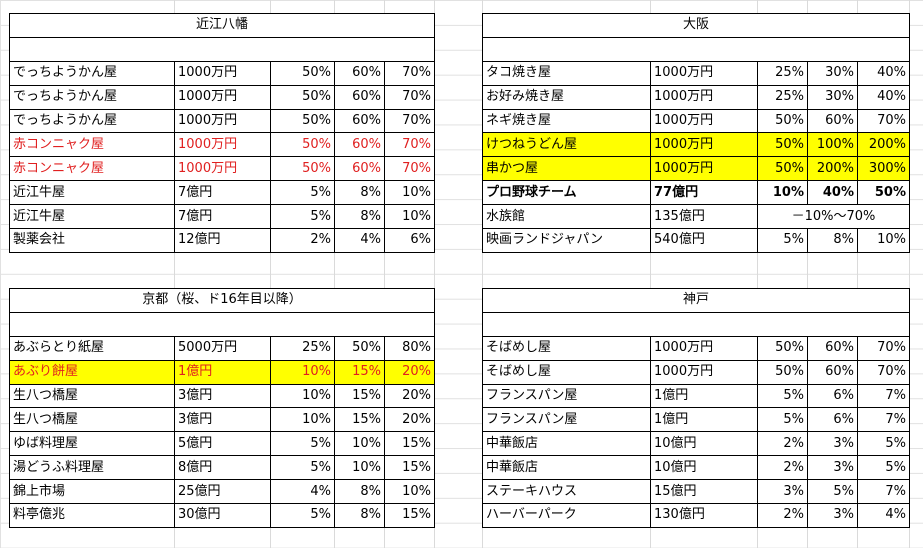  Describe the element at coordinates (222, 348) in the screenshot. I see `amount-cell: 5000万円` at that location.